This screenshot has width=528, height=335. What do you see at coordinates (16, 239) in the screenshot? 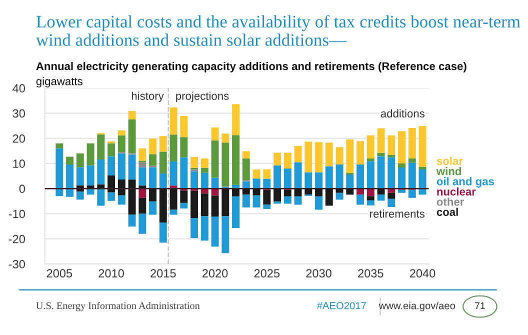
I see `y-tick-label: -20` at bounding box center [16, 239].